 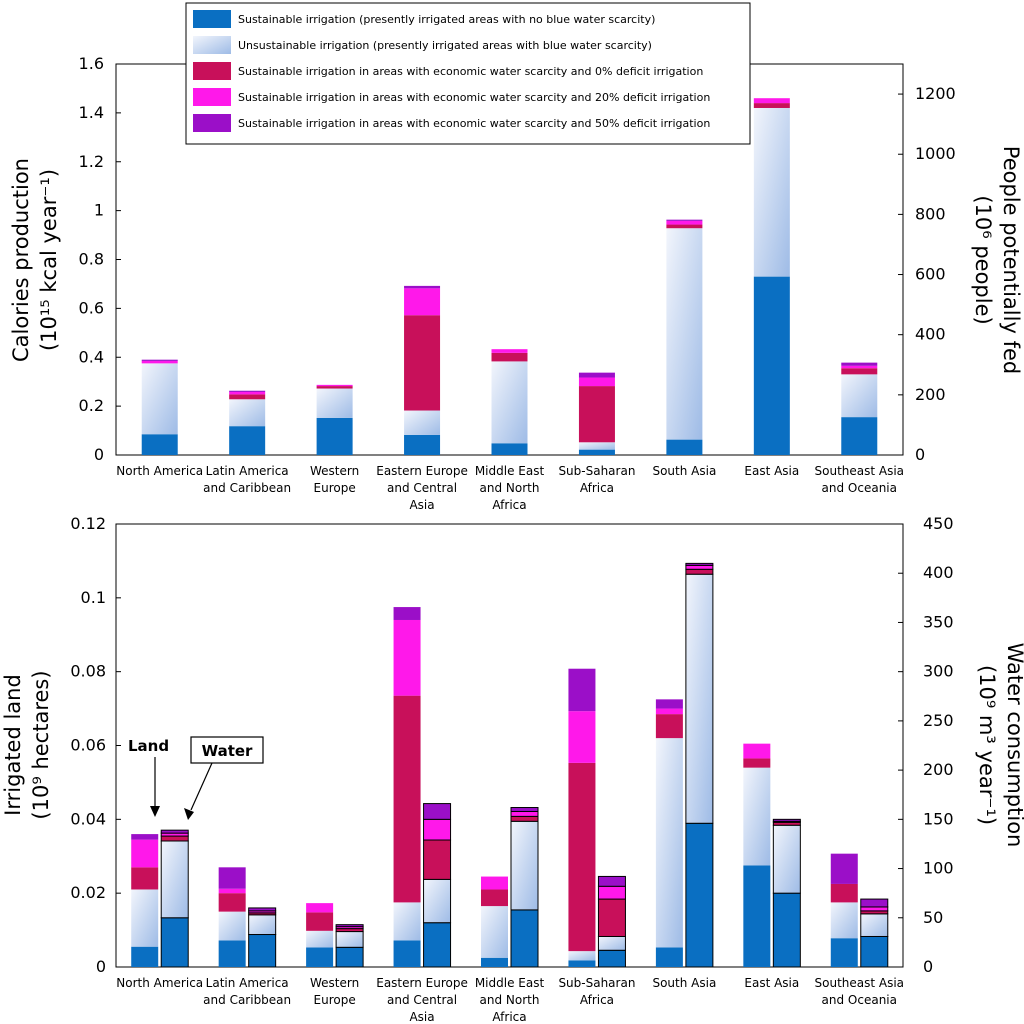 I want to click on legend-swatch-def50, so click(x=212, y=123).